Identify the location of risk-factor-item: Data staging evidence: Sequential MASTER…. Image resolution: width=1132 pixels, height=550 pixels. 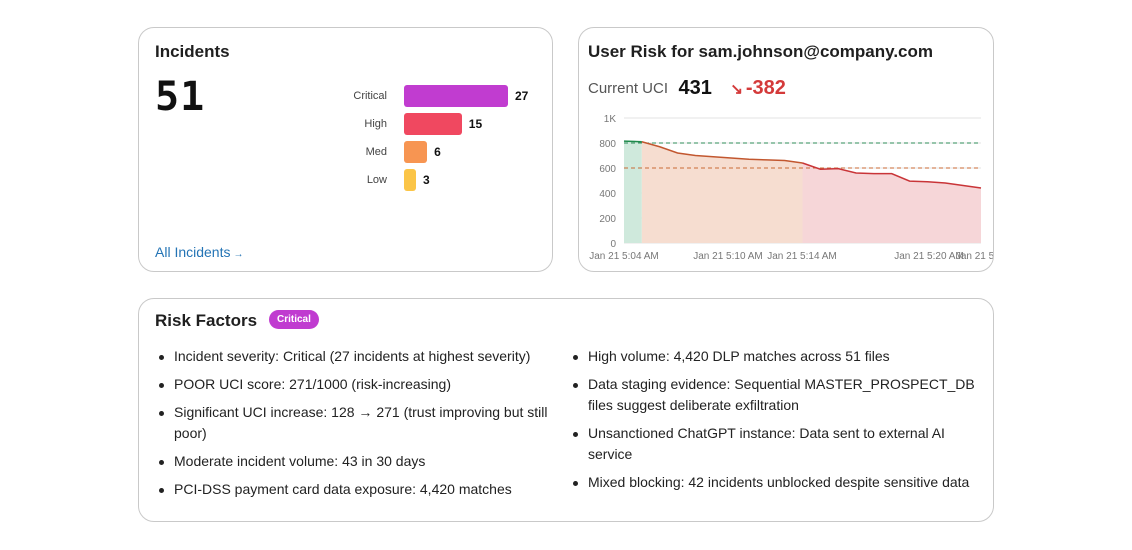
(772, 395).